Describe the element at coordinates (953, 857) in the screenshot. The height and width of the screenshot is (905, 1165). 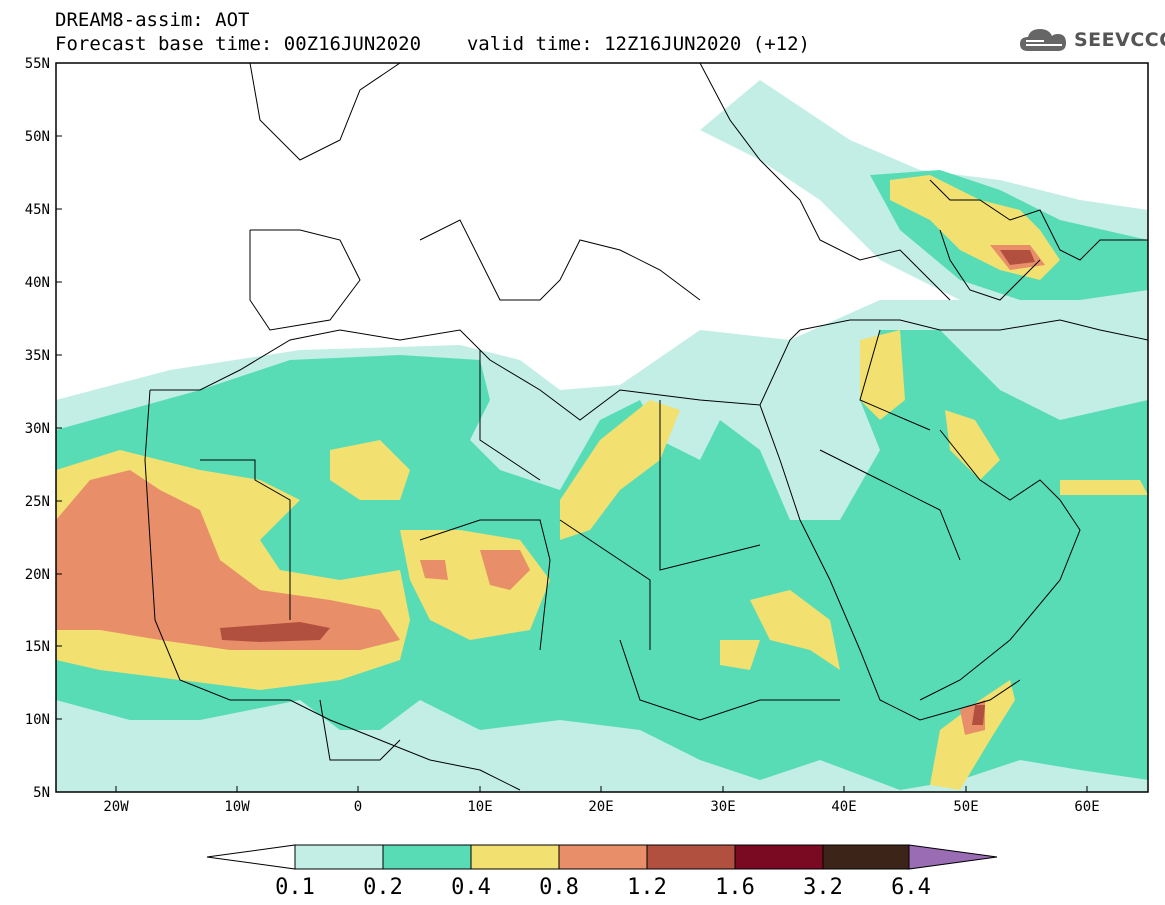
I see `colorbar-high-arrow` at that location.